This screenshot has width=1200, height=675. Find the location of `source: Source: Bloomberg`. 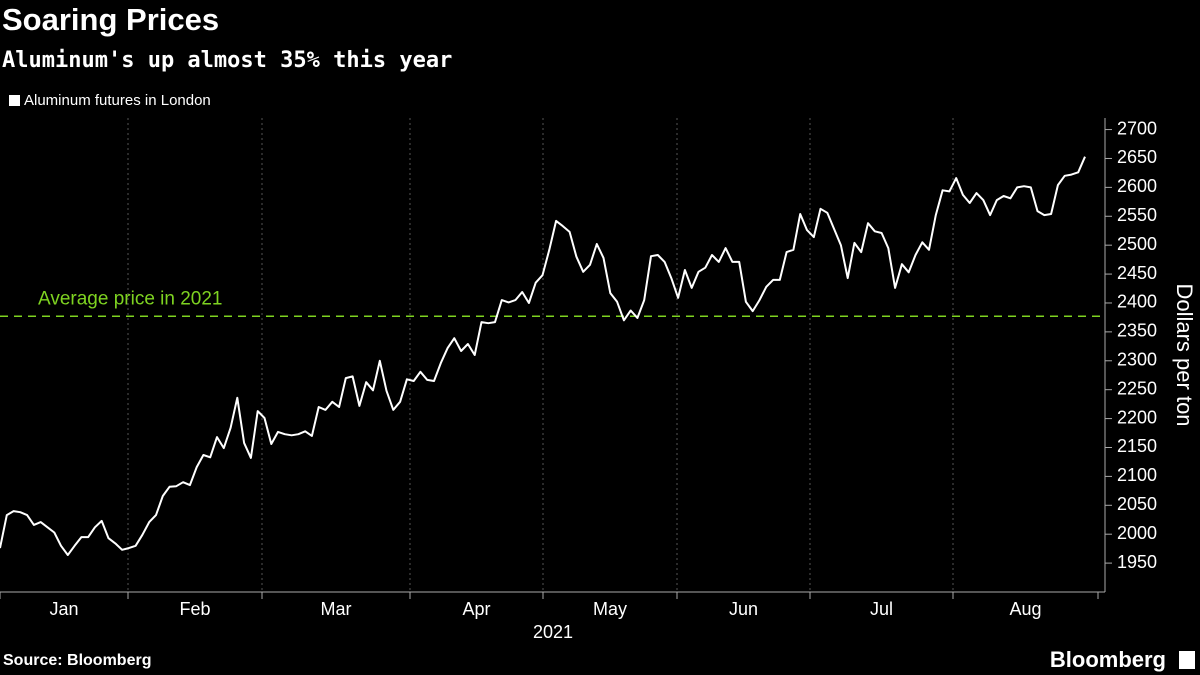

source: Source: Bloomberg is located at coordinates (77, 660).